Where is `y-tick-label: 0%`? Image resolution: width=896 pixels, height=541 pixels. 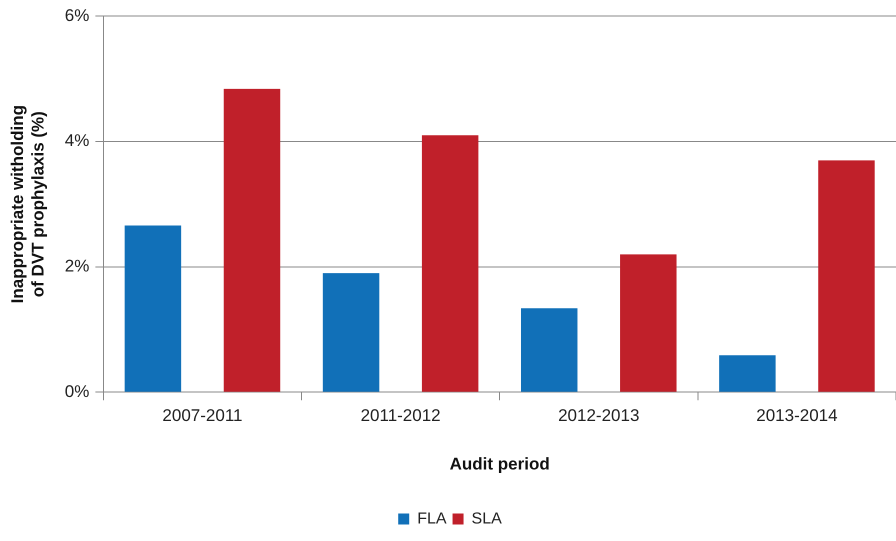
y-tick-label: 0% is located at coordinates (77, 391).